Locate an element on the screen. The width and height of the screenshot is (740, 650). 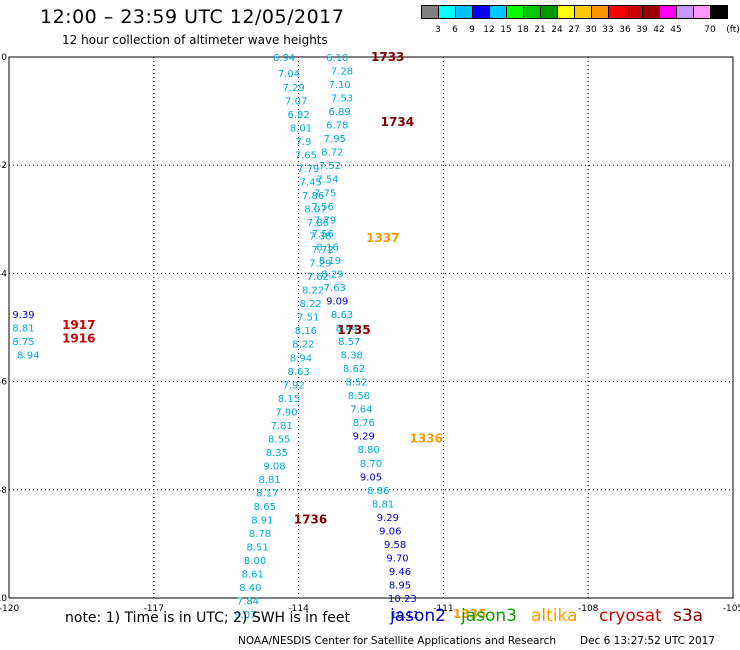
swh-label-jason2: 9.39 is located at coordinates (23, 315).